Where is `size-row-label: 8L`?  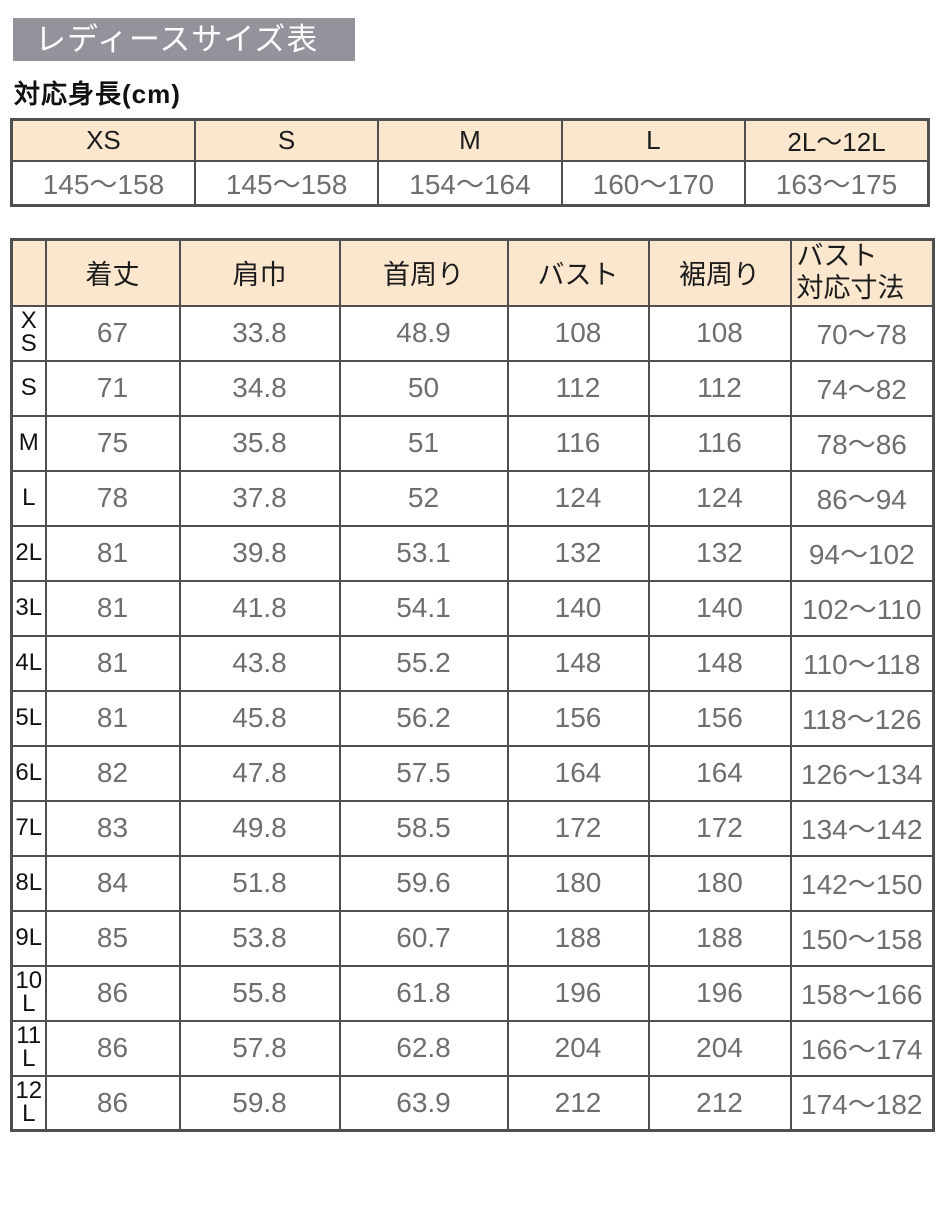 size-row-label: 8L is located at coordinates (28, 883).